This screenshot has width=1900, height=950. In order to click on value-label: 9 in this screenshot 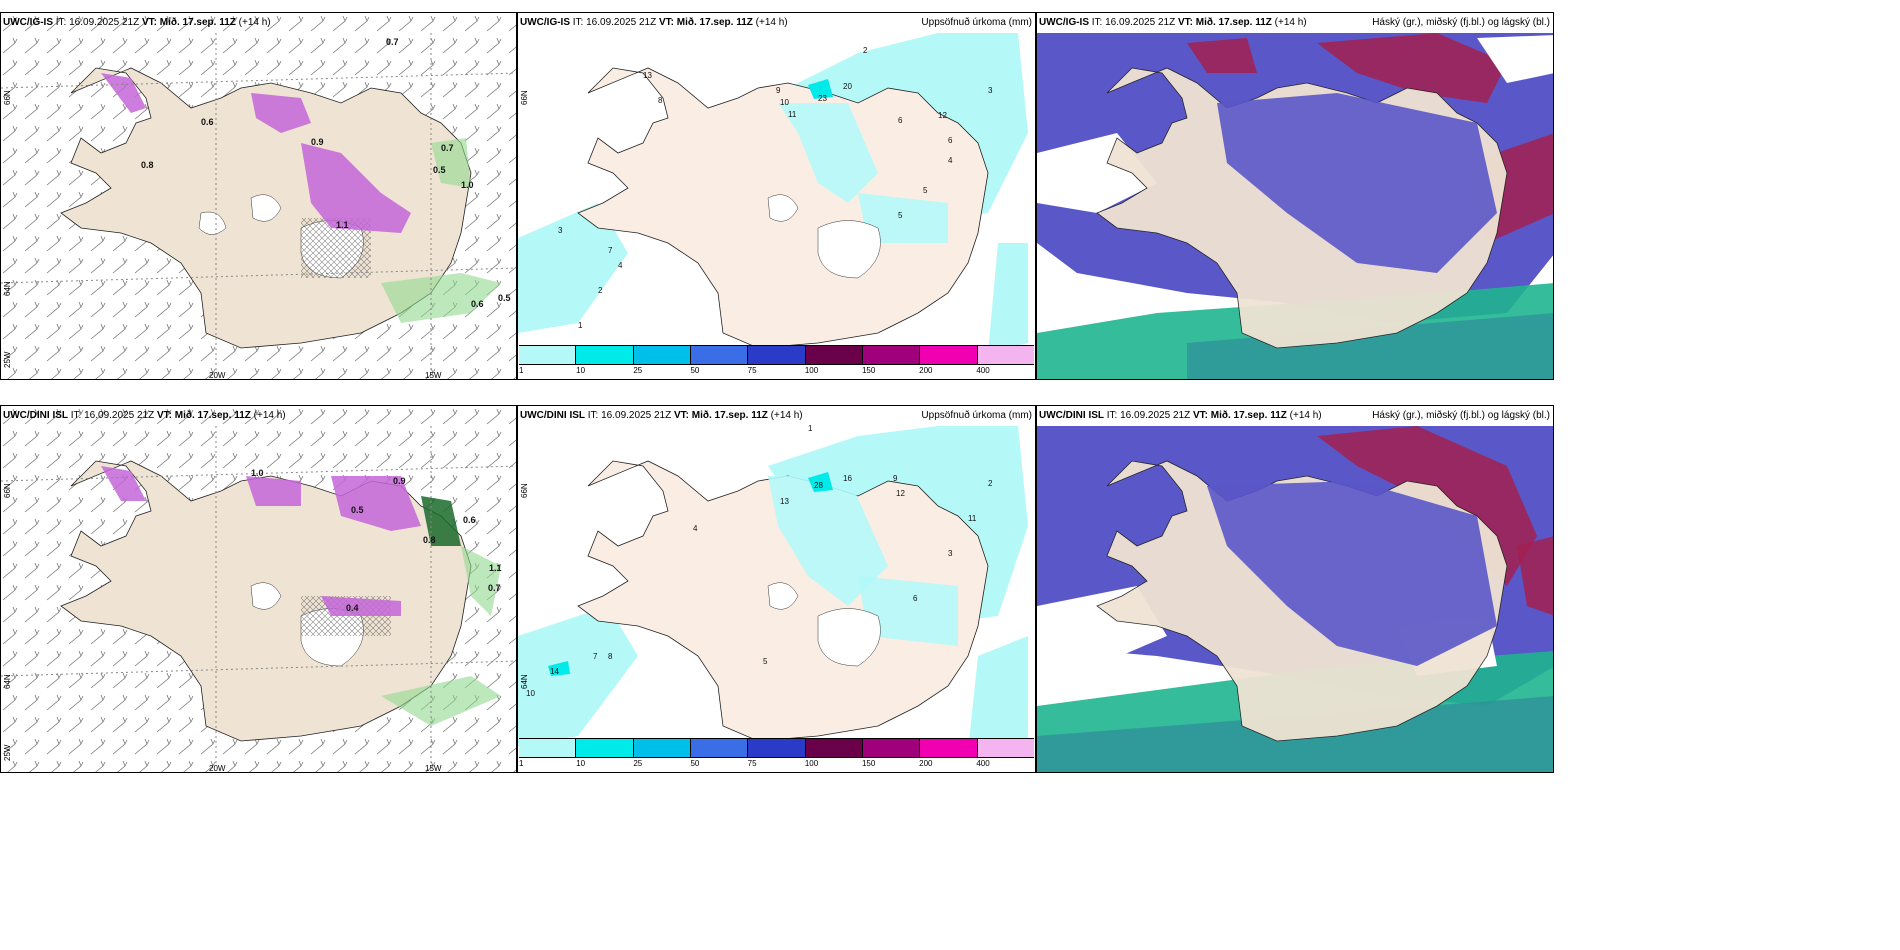, I will do `click(778, 90)`.